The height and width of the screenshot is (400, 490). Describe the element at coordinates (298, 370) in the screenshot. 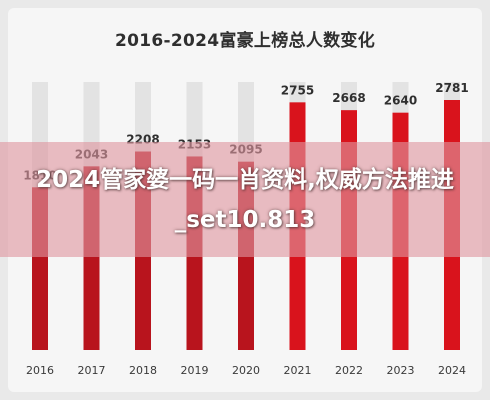

I see `x-tick-label-2021: 2021` at that location.